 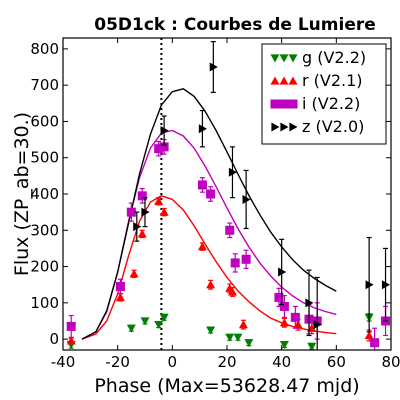 What do you see at coordinates (331, 103) in the screenshot?
I see `legend-label-i: i (V2.2)` at bounding box center [331, 103].